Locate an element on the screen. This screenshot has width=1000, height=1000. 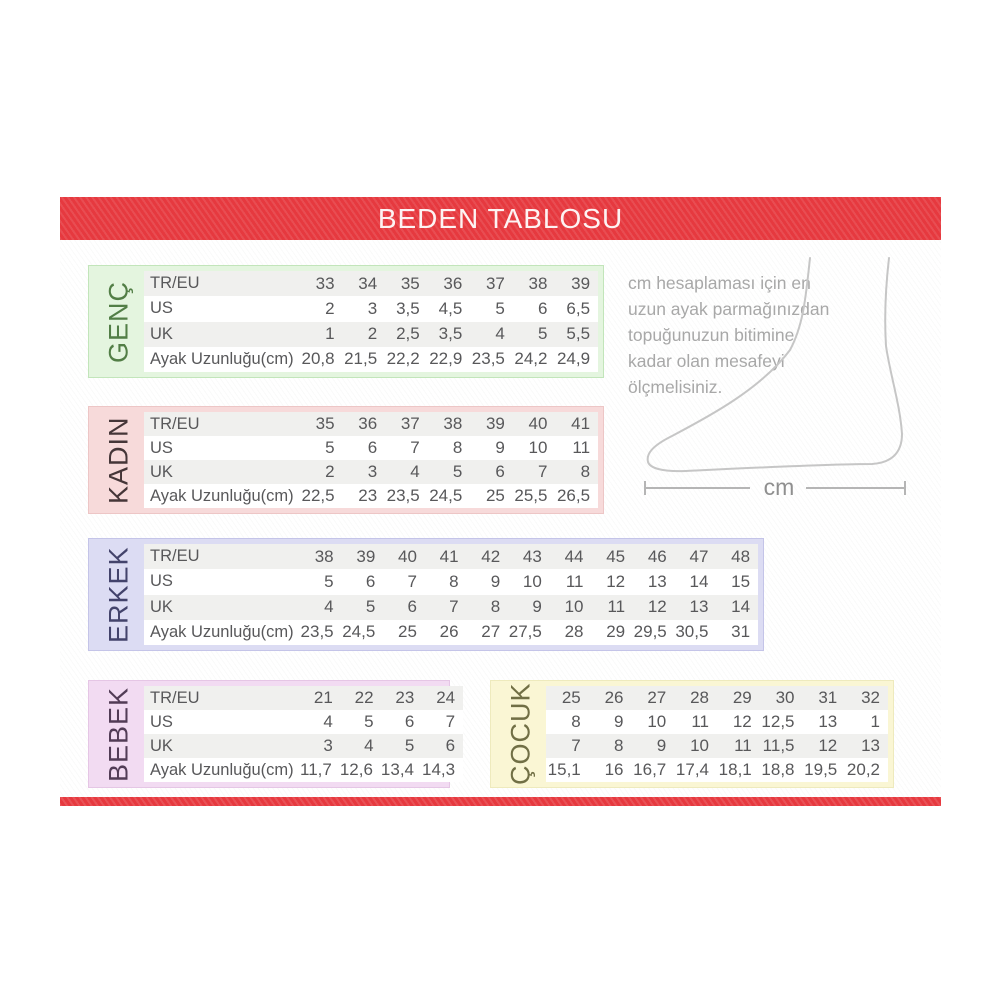
size-value-cell: 42 is located at coordinates (491, 556).